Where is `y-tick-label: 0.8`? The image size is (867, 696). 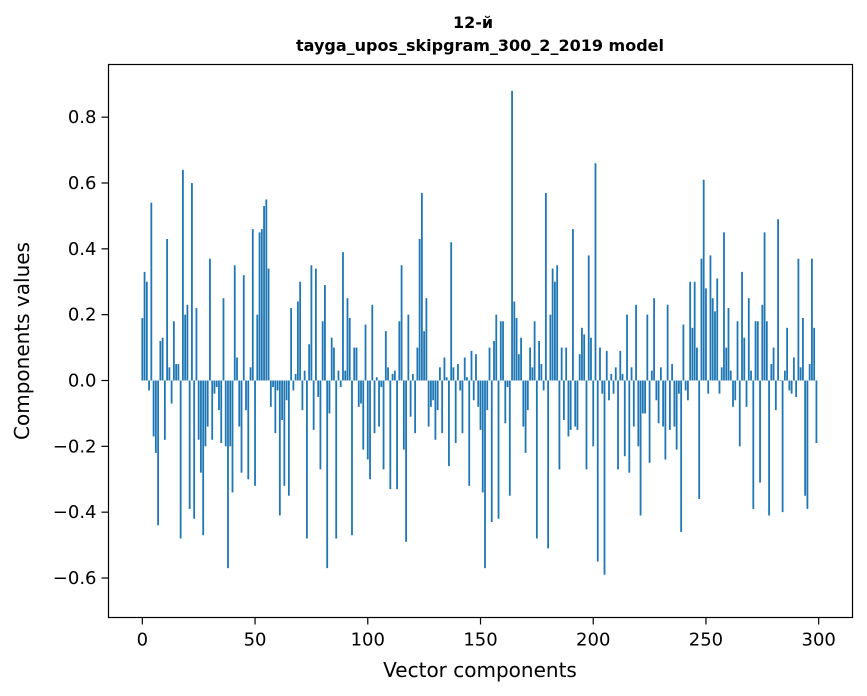 y-tick-label: 0.8 is located at coordinates (82, 117).